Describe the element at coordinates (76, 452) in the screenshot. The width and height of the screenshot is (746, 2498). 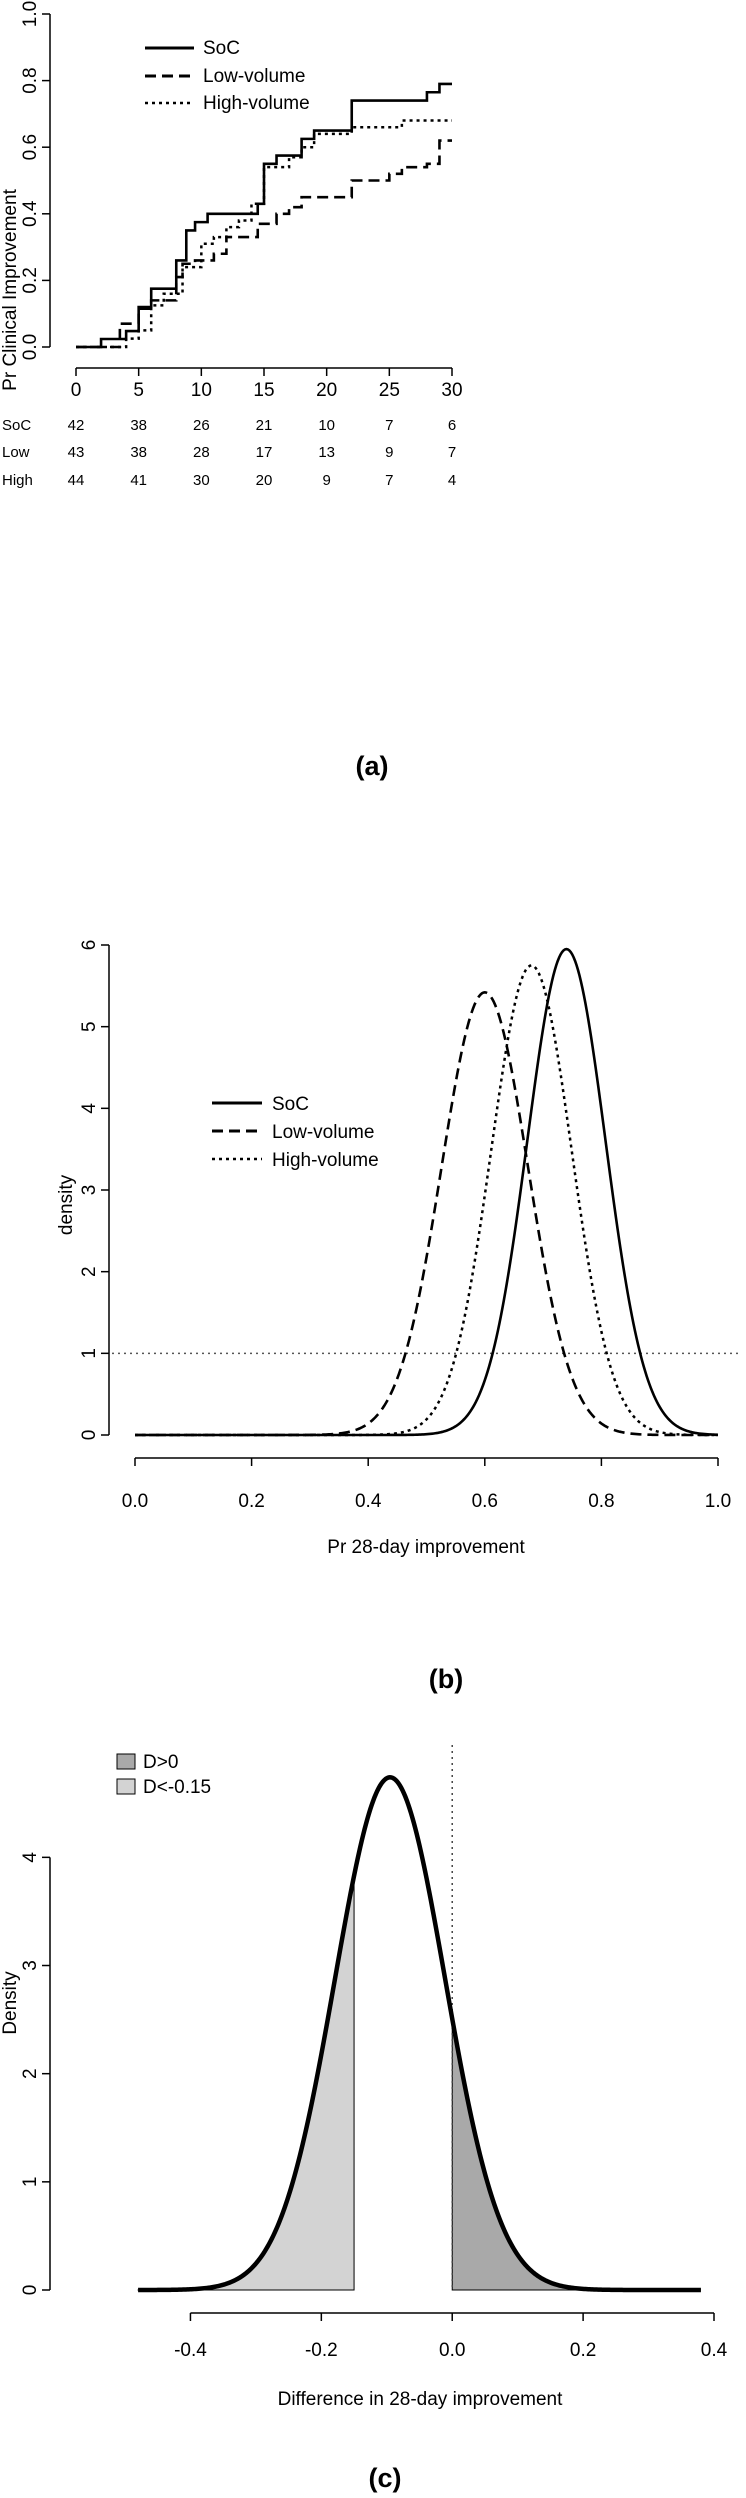
I see `risk-cell-low-0: 43` at that location.